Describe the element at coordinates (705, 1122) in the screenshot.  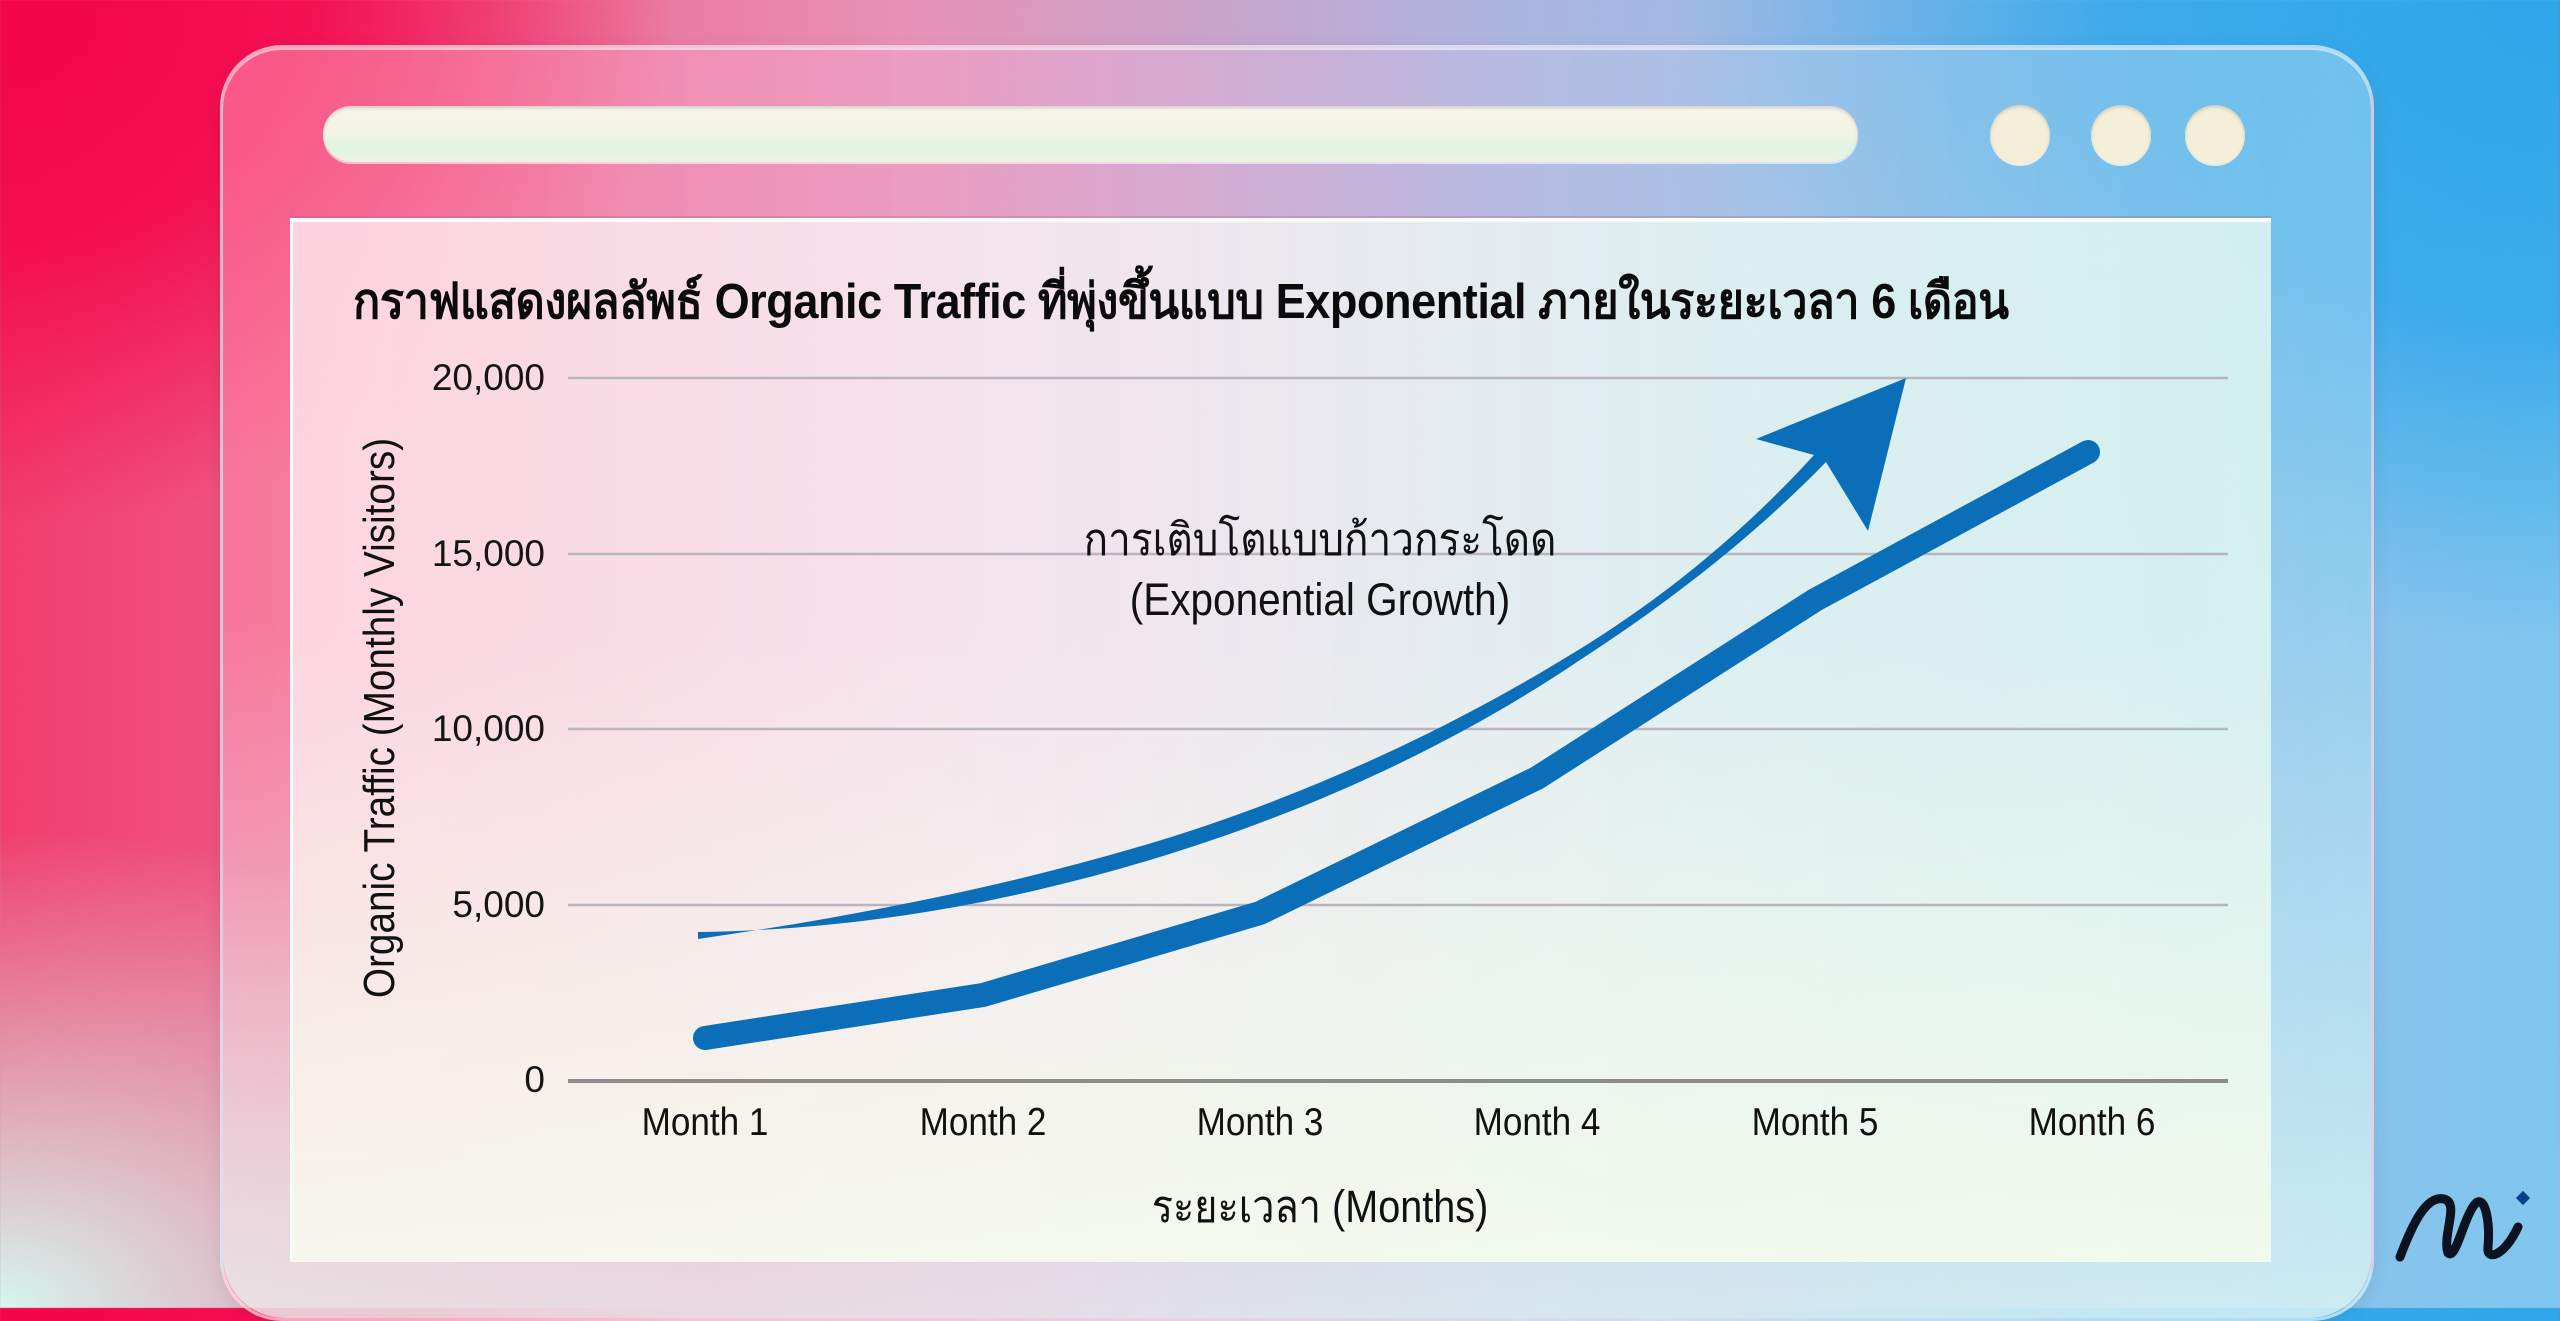
I see `x-tick-label: Month 1` at that location.